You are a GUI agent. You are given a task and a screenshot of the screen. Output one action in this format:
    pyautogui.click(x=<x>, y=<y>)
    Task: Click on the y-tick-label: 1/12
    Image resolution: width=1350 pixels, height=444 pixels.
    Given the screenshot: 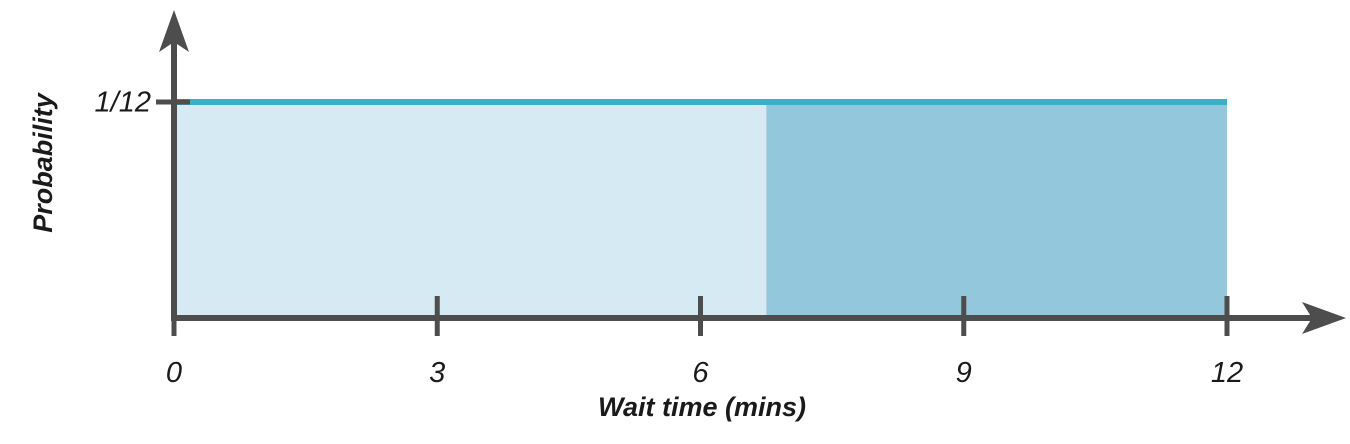 What is the action you would take?
    pyautogui.click(x=123, y=103)
    